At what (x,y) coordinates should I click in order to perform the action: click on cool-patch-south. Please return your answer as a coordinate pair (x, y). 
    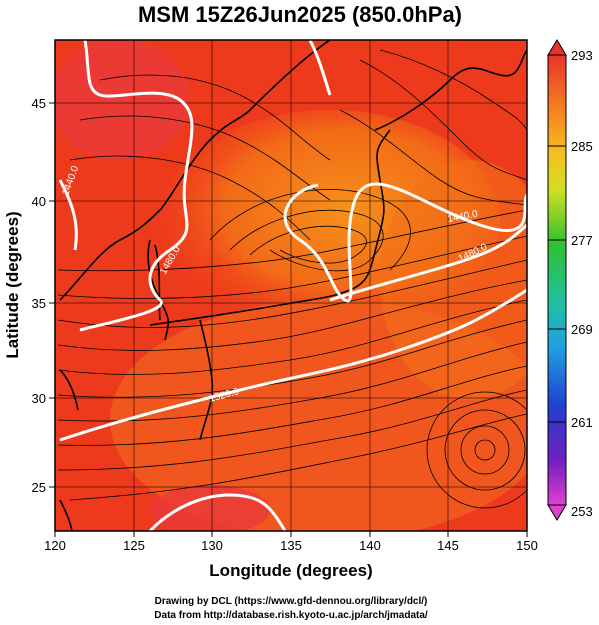
    Looking at the image, I should click on (210, 508).